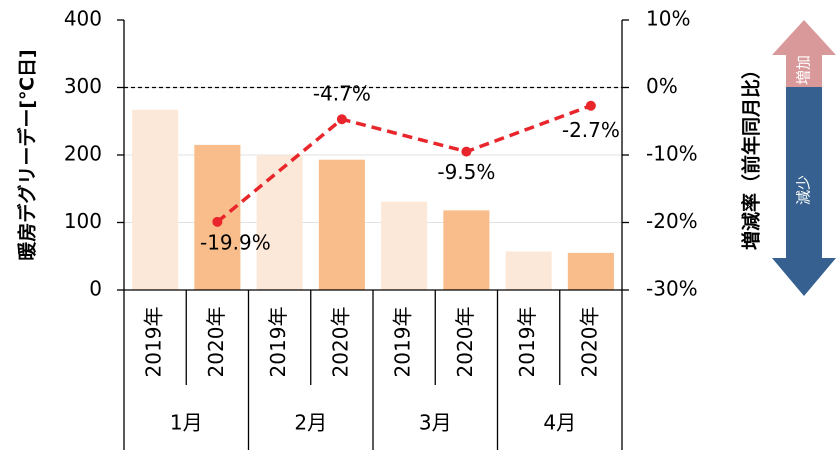 This screenshot has width=840, height=454. What do you see at coordinates (95, 289) in the screenshot?
I see `y-tick-label: 0` at bounding box center [95, 289].